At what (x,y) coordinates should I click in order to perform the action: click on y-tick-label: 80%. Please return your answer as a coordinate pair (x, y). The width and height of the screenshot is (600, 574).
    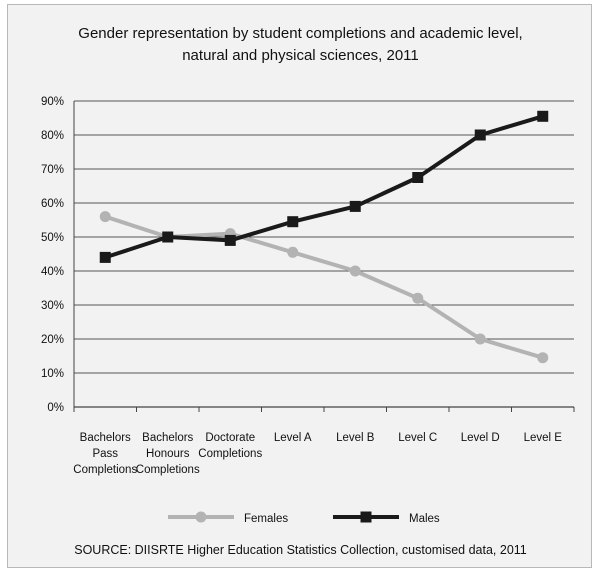
    Looking at the image, I should click on (52, 136).